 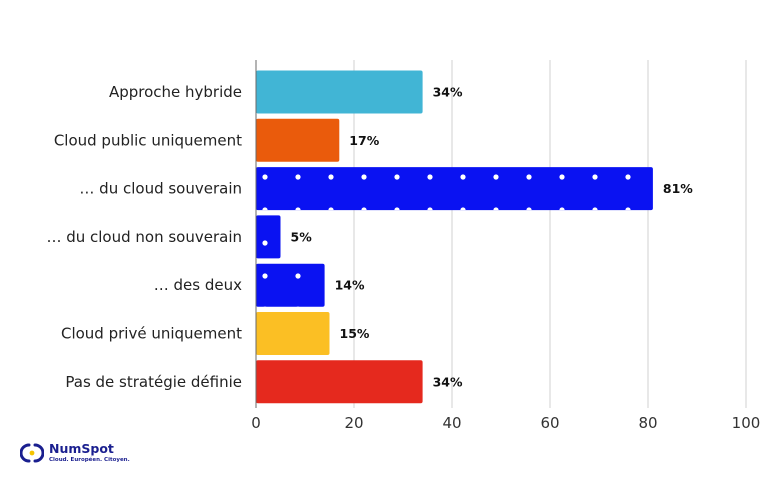 I want to click on numspot-logo: NumSpot Cloud. Européen. Citoyen., so click(x=75, y=452).